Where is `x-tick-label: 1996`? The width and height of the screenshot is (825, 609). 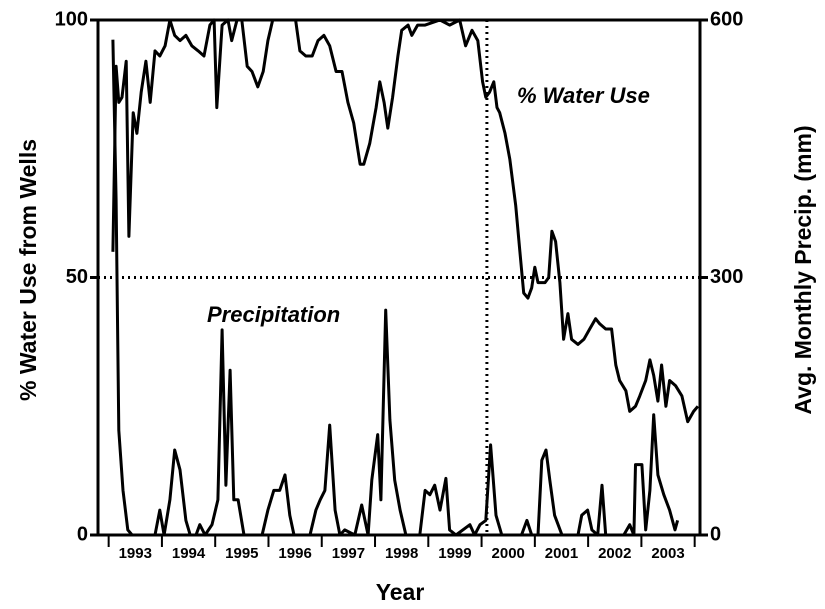
x-tick-label: 1996 is located at coordinates (294, 553).